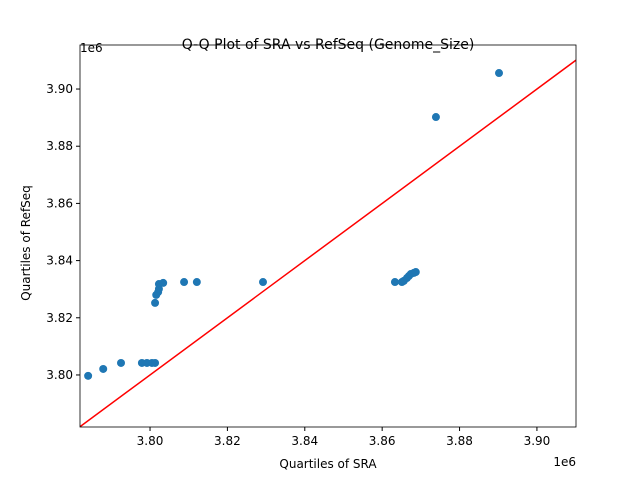 The image size is (640, 484). I want to click on x-tick-label: 3.88, so click(459, 441).